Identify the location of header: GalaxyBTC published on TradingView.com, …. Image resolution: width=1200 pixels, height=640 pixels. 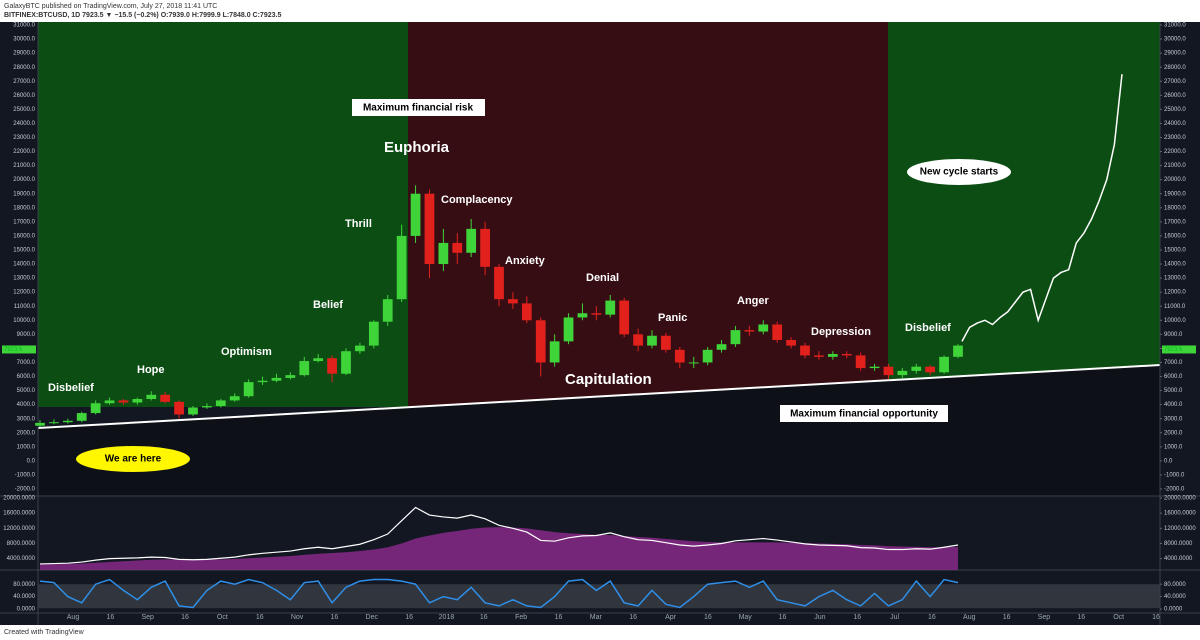
(110, 6).